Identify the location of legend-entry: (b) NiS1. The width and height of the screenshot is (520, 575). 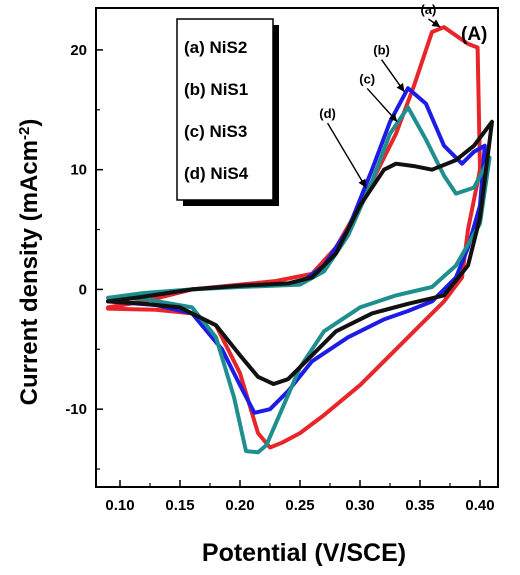
(216, 89).